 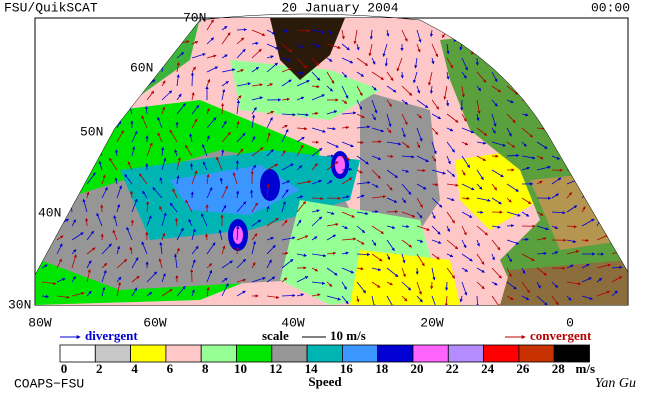 I want to click on lat-label: 40N, so click(x=49, y=212).